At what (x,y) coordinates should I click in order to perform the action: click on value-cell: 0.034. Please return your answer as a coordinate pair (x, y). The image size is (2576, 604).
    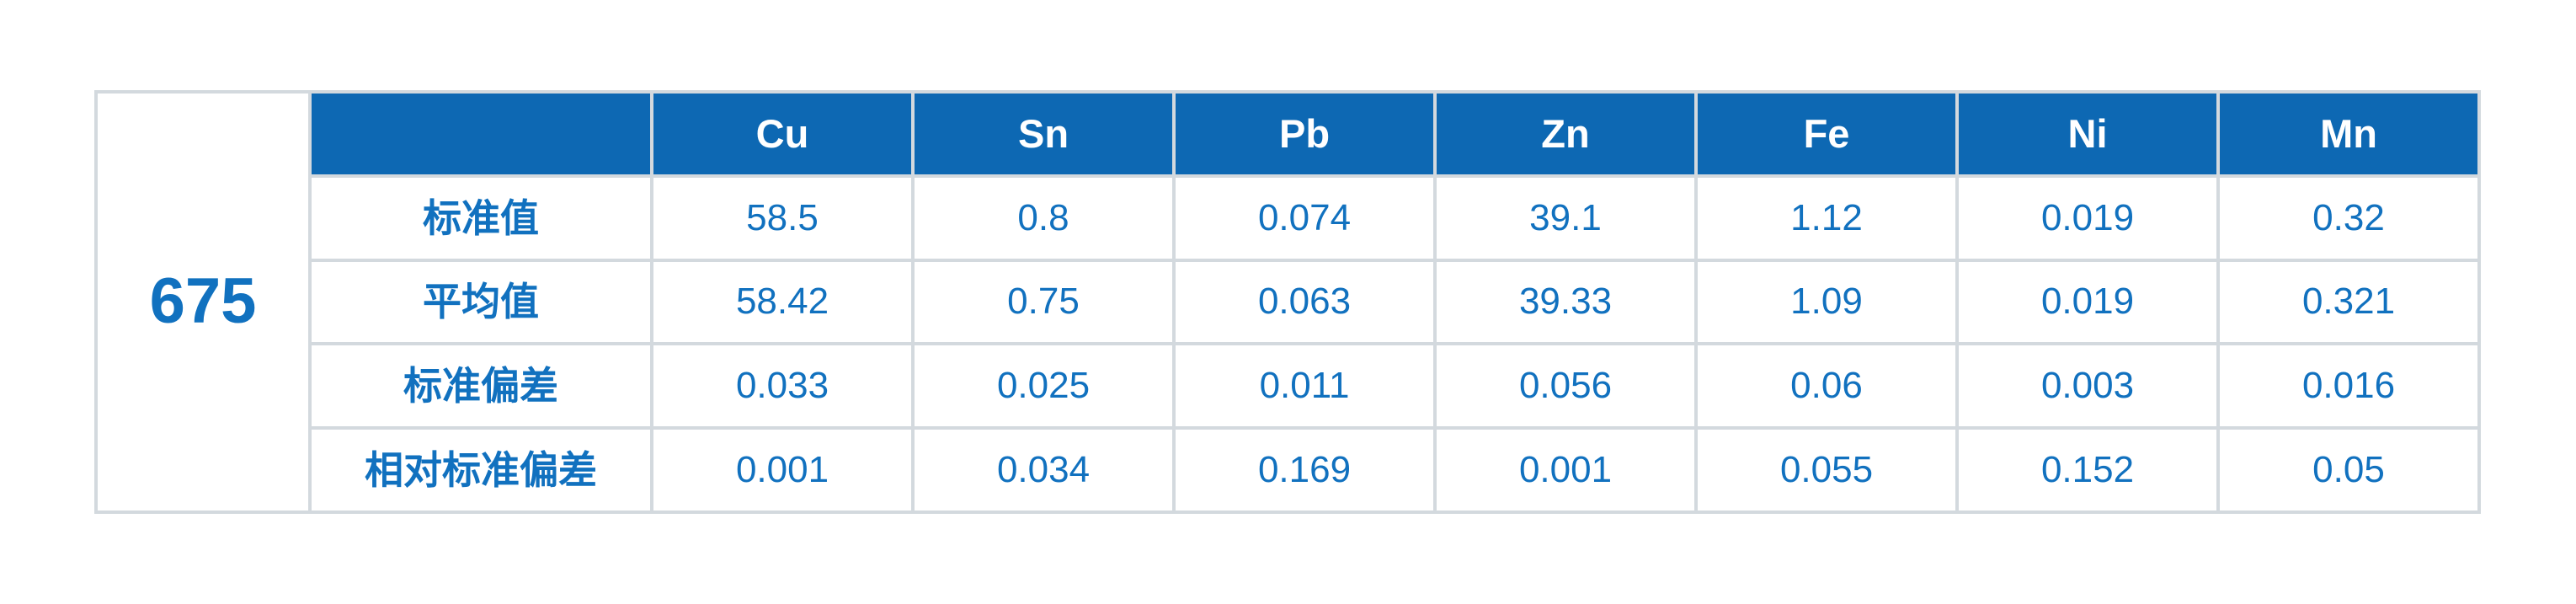
    Looking at the image, I should click on (1043, 470).